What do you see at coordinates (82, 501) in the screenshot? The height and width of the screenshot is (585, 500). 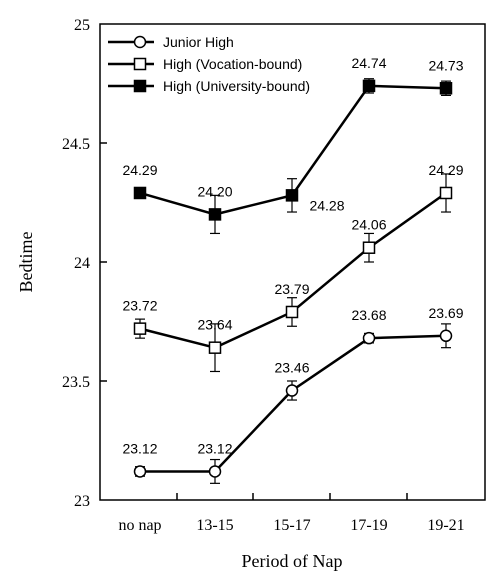 I see `y-tick-label: 23` at bounding box center [82, 501].